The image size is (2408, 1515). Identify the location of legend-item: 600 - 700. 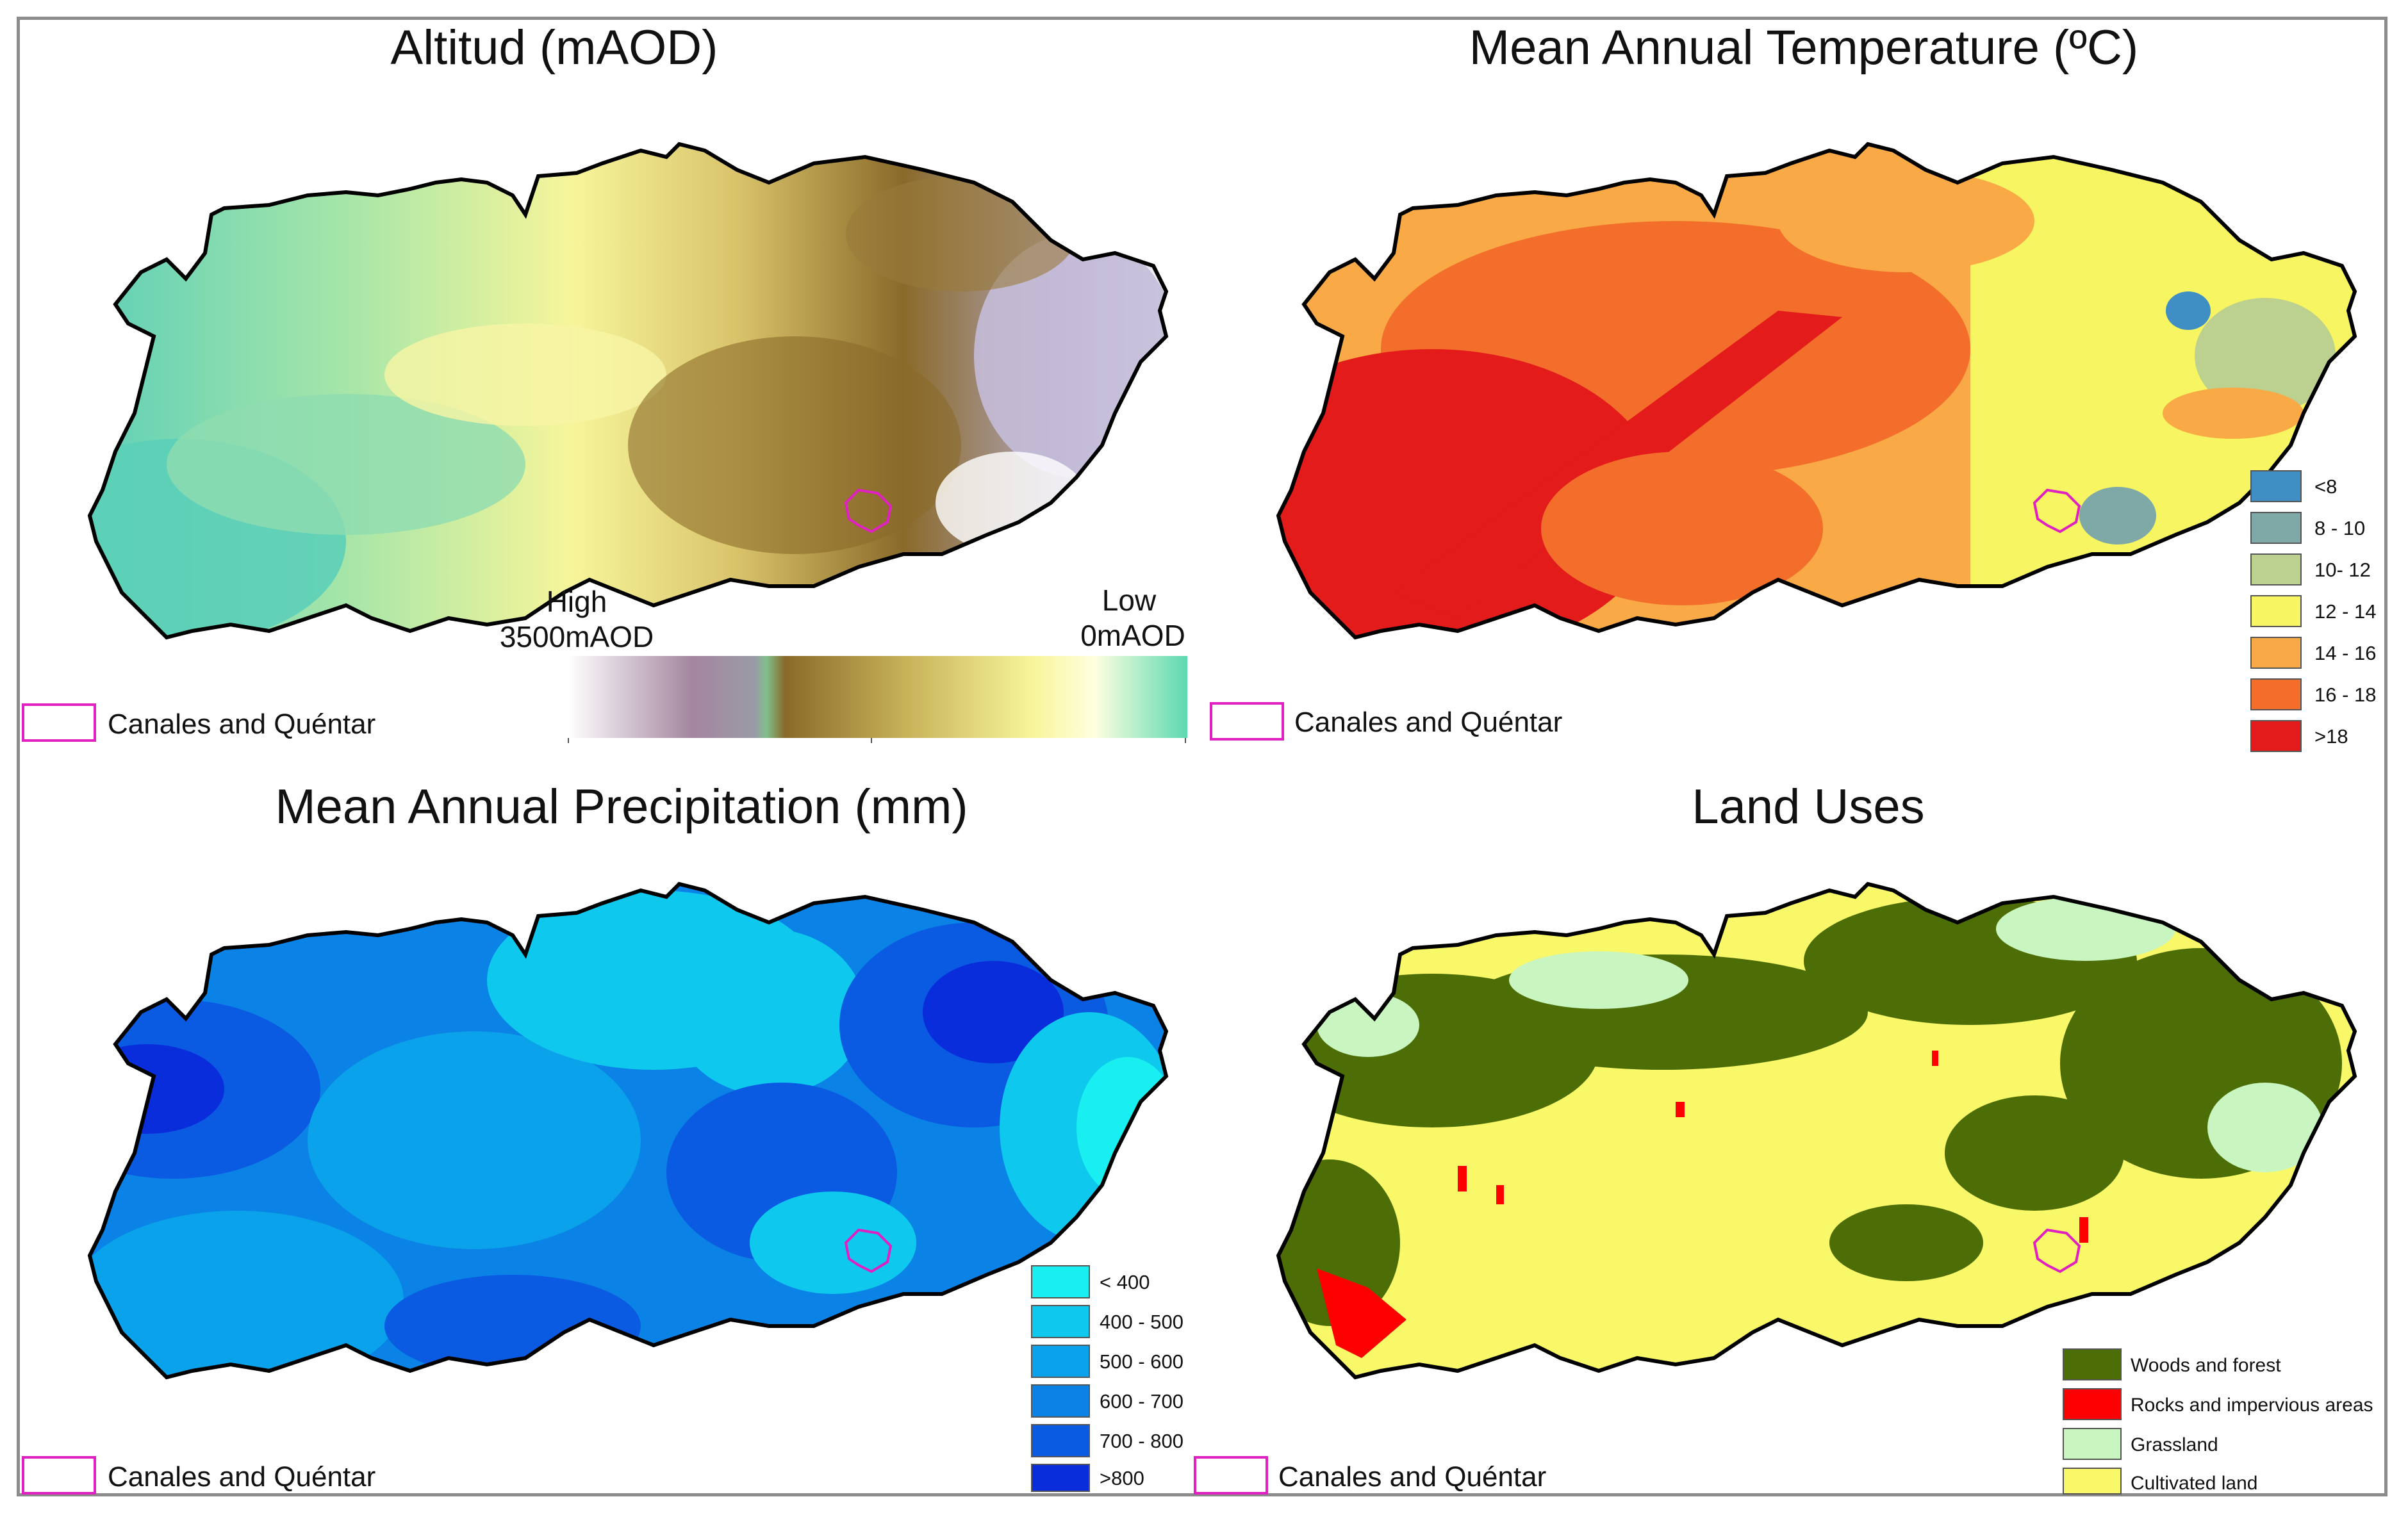
(1107, 1401).